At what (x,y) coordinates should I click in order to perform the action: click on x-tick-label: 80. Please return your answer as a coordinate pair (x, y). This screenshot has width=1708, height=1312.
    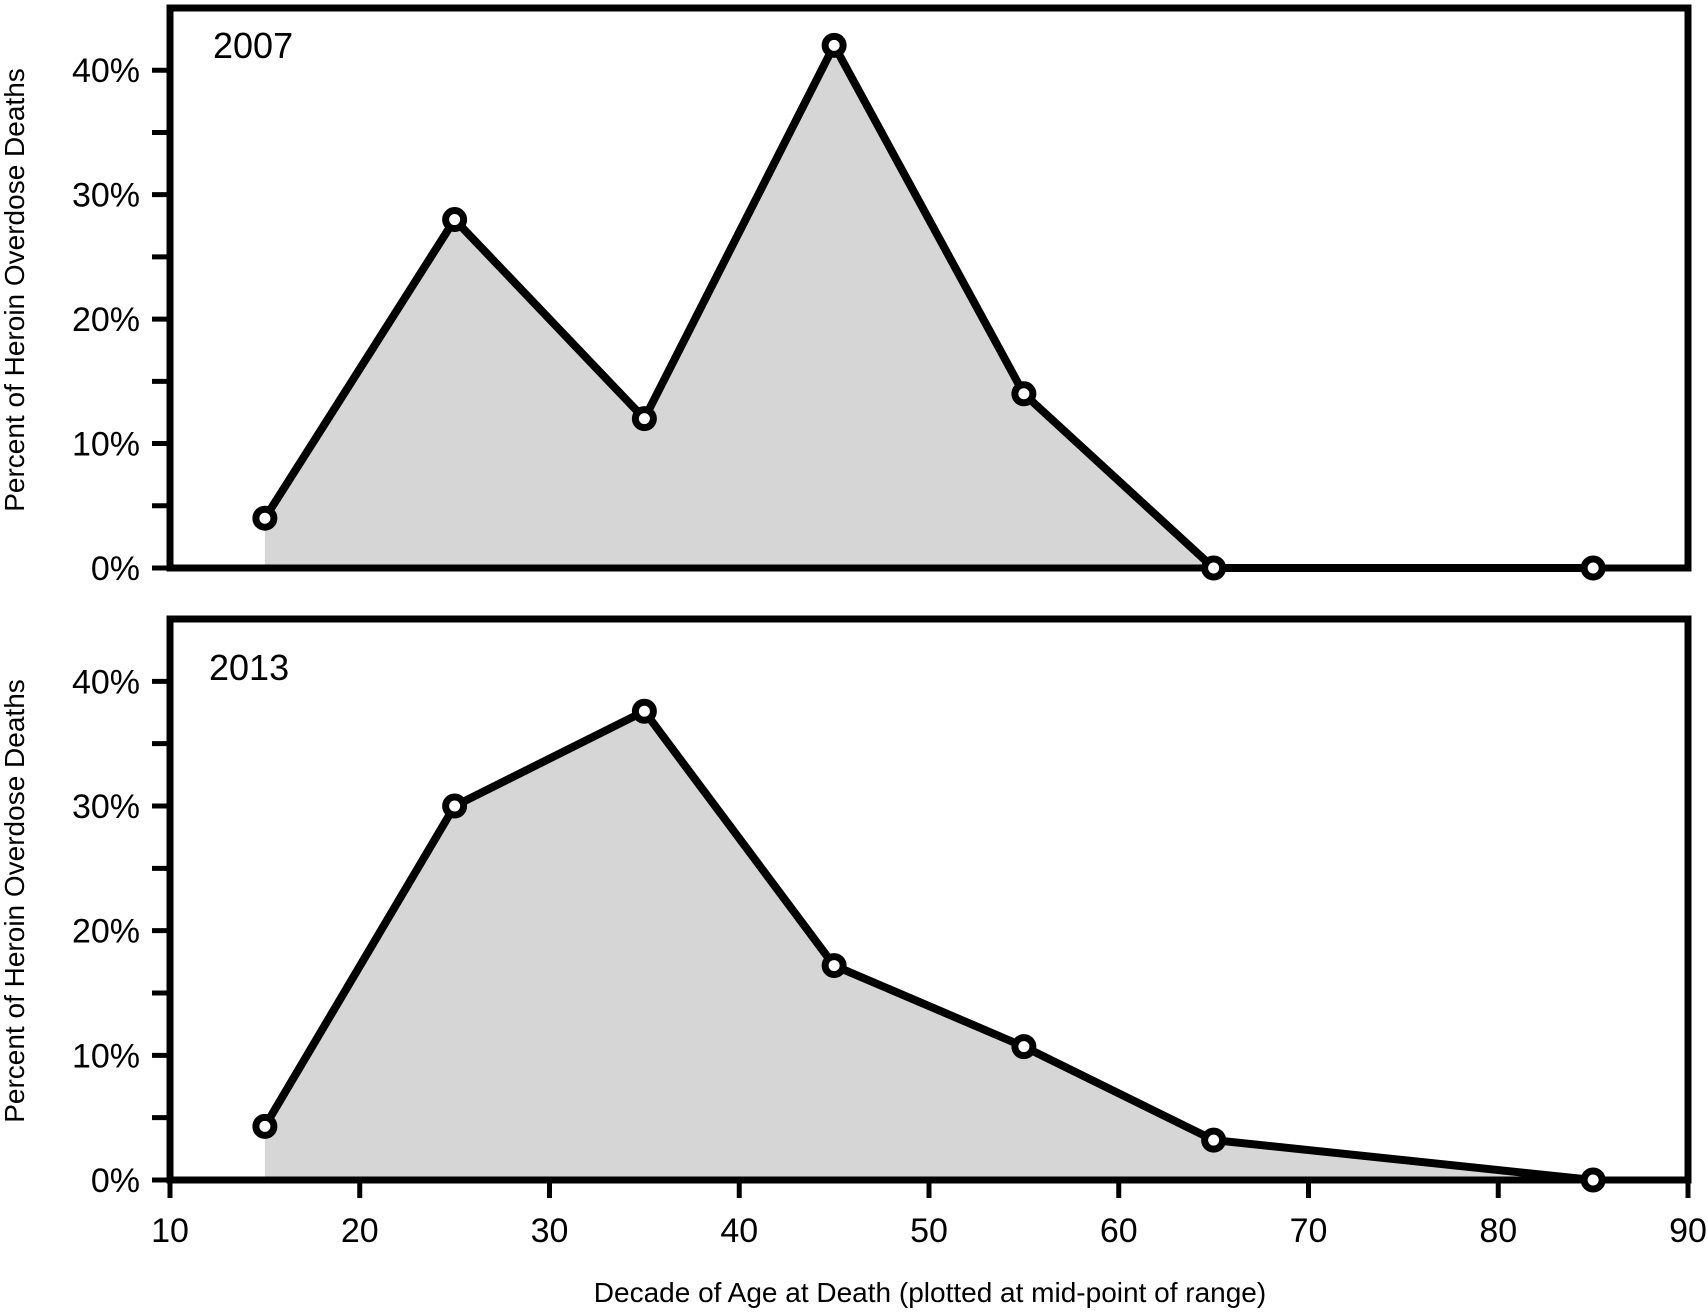
    Looking at the image, I should click on (1498, 1231).